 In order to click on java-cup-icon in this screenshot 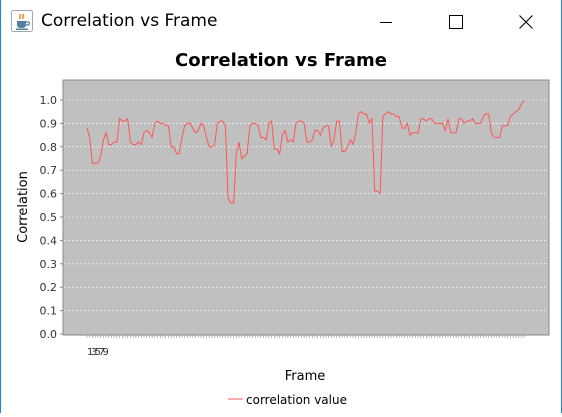, I will do `click(22, 21)`.